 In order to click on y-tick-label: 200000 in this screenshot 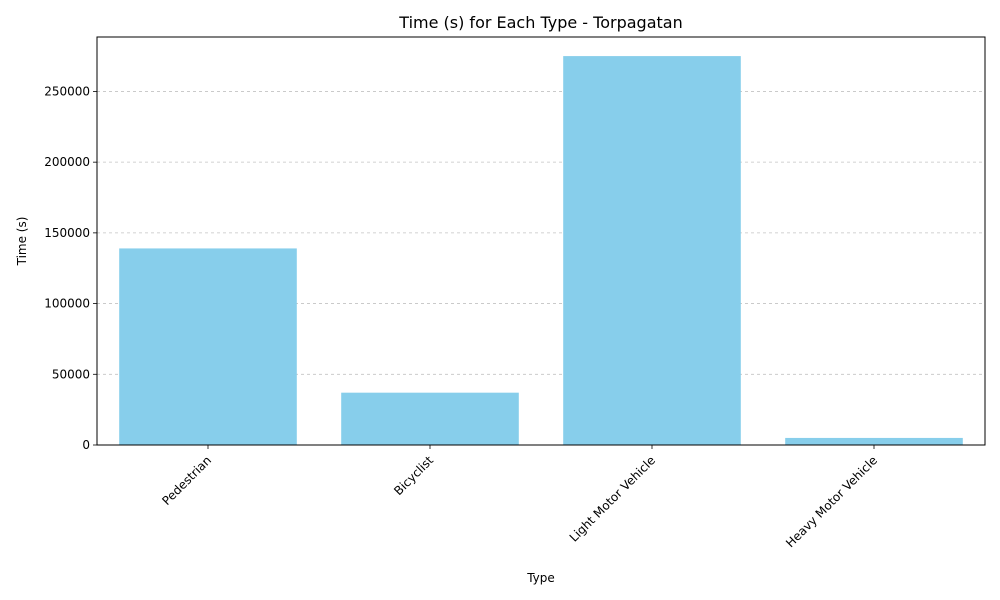, I will do `click(67, 162)`.